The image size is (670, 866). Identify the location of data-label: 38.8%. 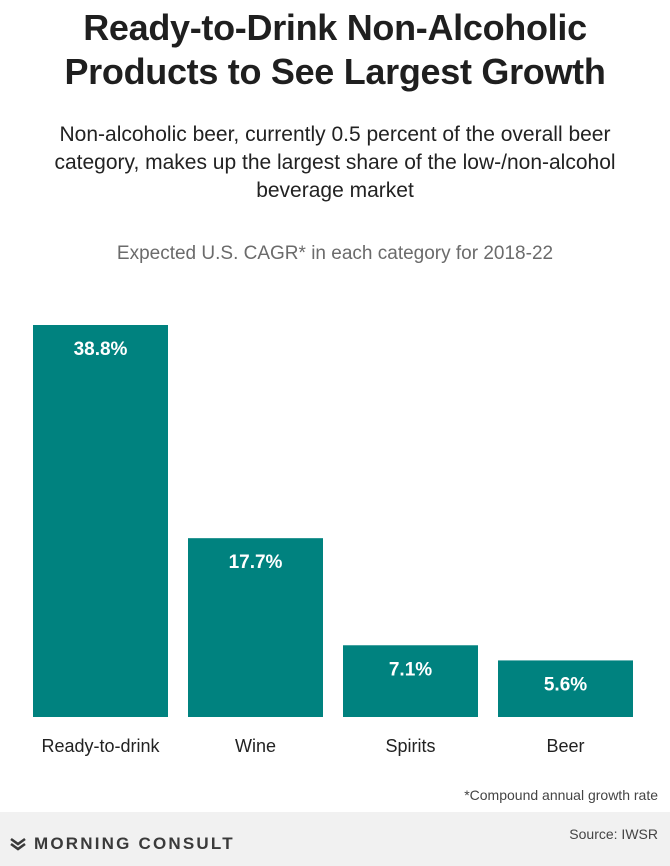
(101, 349).